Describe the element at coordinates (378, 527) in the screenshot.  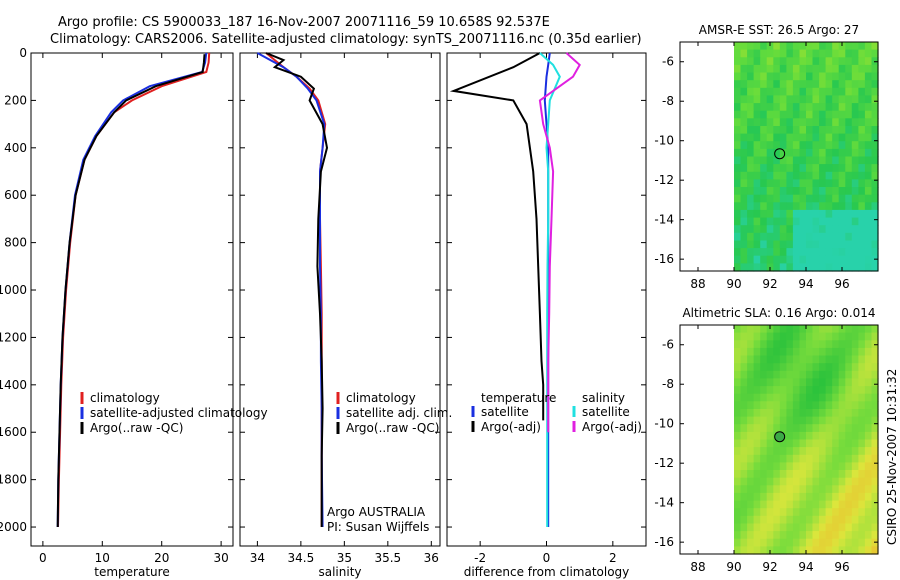
I see `salinity-annotation: PI: Susan Wijffels` at that location.